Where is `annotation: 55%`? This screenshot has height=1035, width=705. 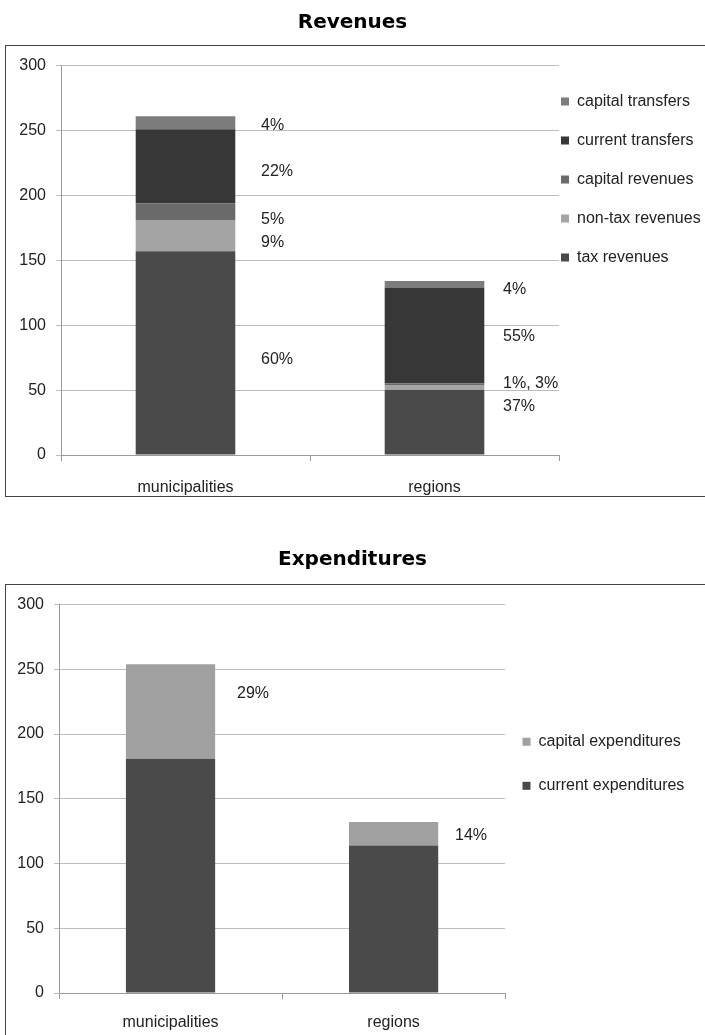
annotation: 55% is located at coordinates (519, 336).